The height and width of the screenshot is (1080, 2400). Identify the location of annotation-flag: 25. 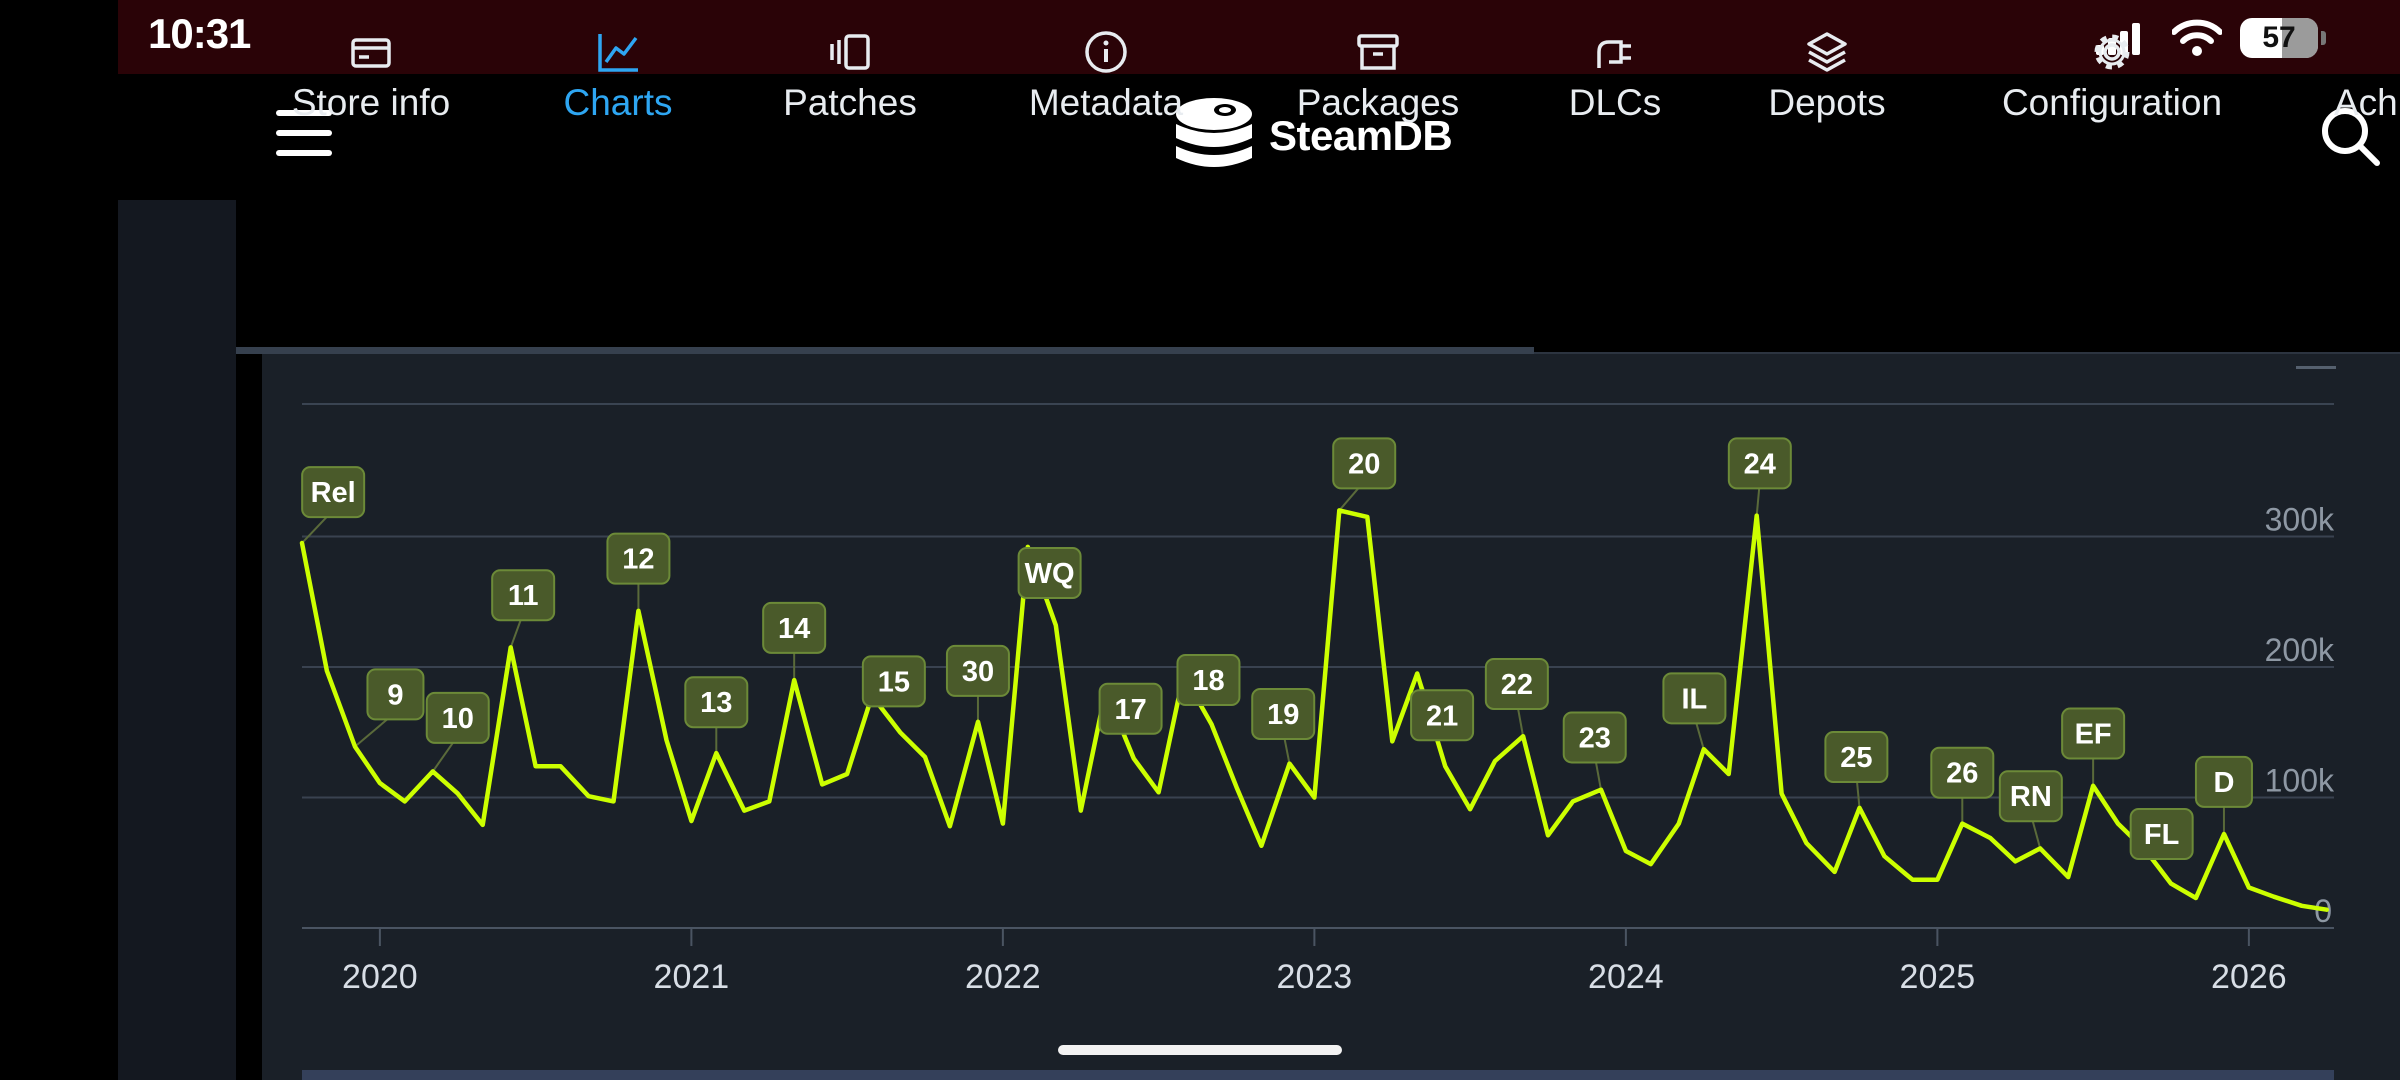
(1856, 757).